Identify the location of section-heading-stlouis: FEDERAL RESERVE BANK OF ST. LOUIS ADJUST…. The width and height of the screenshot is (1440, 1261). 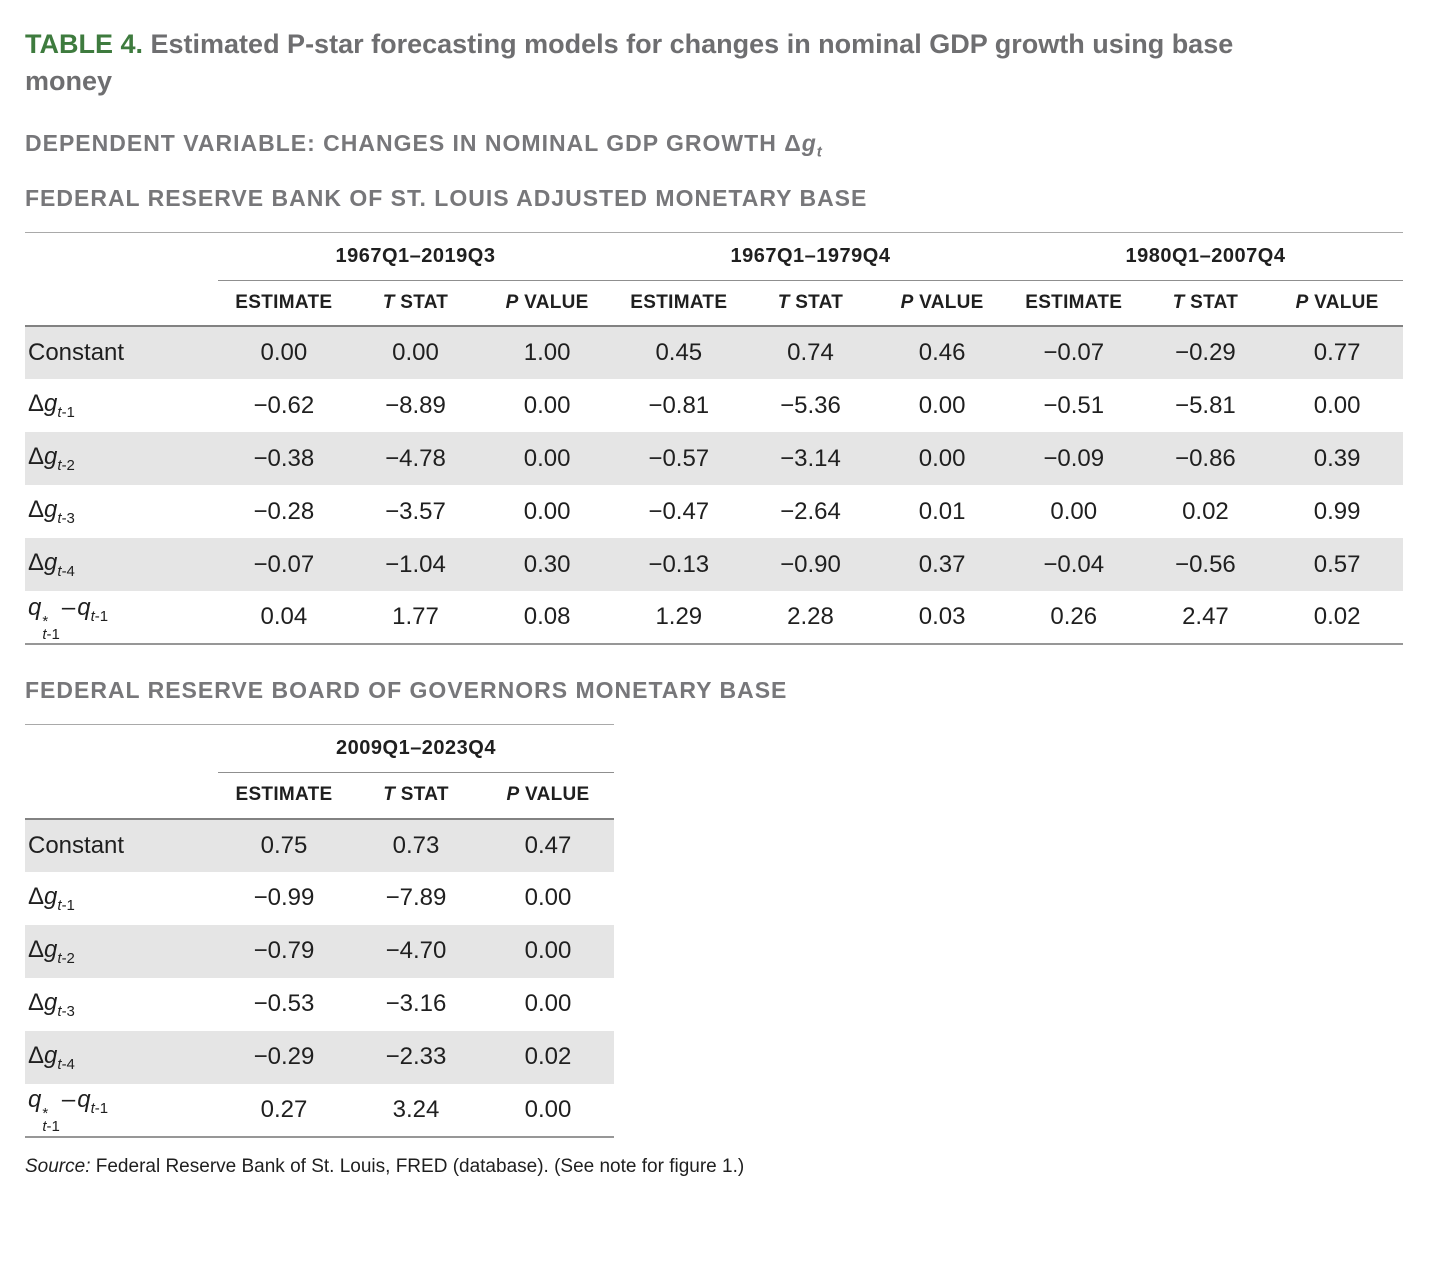
(446, 197).